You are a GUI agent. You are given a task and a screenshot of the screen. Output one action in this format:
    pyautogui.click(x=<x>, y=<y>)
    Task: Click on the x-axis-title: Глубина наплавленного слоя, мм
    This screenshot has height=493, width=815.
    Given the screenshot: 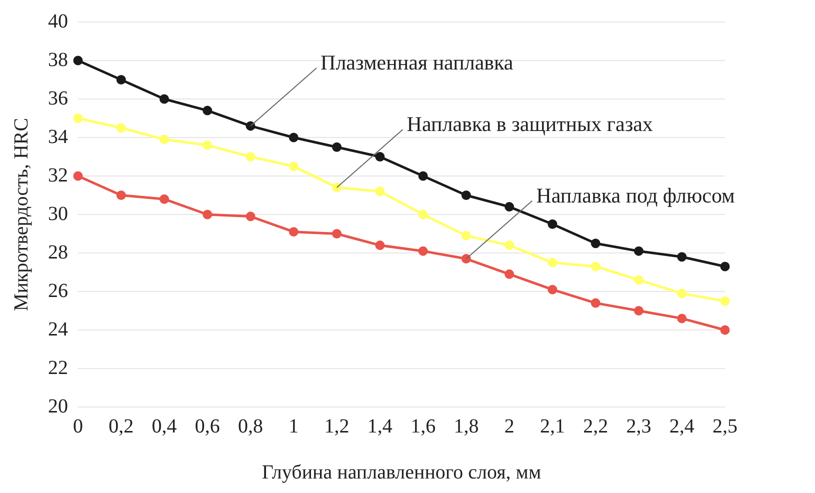 What is the action you would take?
    pyautogui.click(x=402, y=472)
    